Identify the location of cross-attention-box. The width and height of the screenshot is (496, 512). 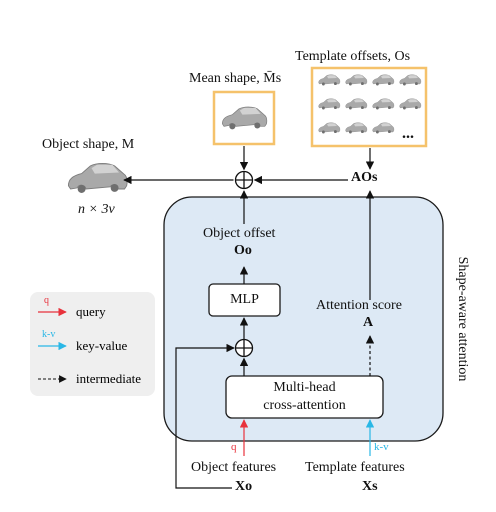
(304, 397).